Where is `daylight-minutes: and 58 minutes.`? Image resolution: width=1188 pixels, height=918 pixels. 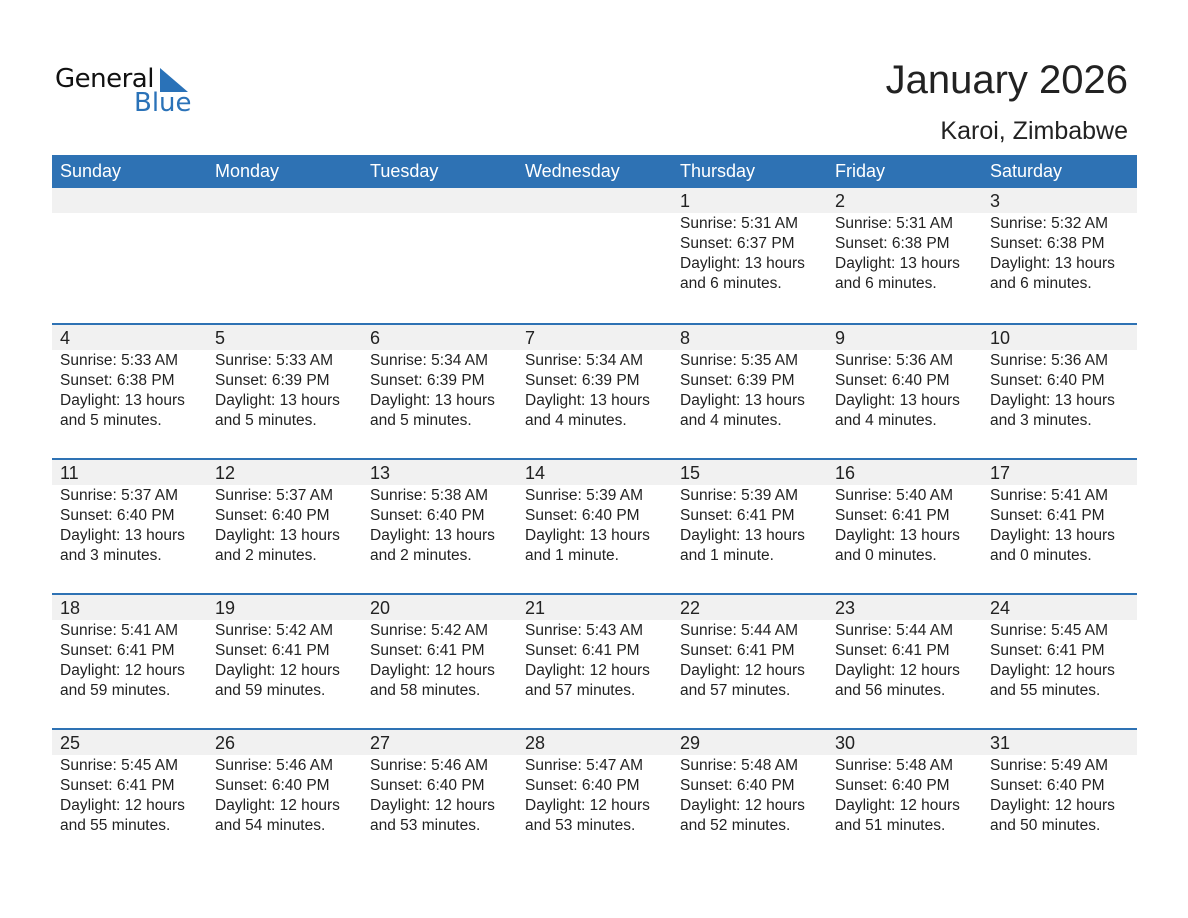 daylight-minutes: and 58 minutes. is located at coordinates (425, 690).